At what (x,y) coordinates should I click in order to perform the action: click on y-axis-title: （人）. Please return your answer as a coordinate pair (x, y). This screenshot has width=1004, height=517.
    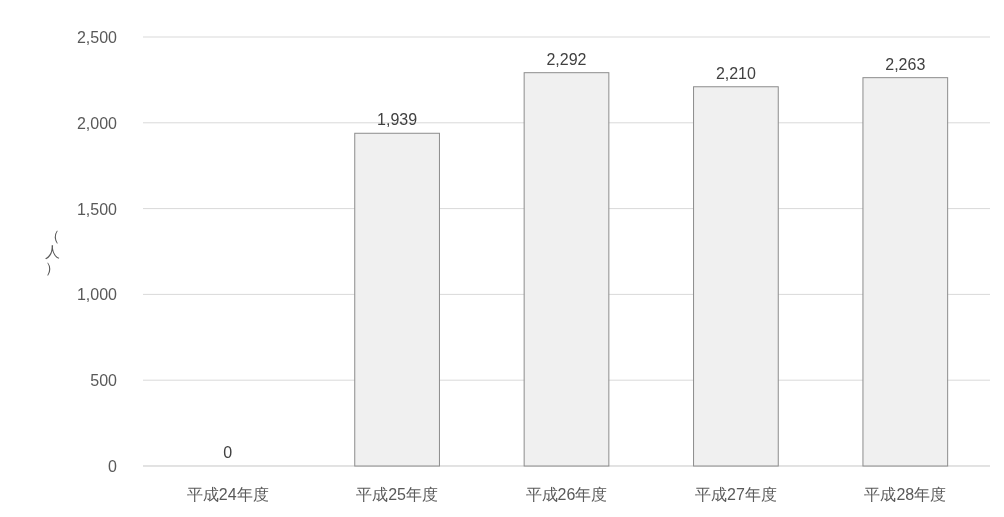
    Looking at the image, I should click on (52, 251).